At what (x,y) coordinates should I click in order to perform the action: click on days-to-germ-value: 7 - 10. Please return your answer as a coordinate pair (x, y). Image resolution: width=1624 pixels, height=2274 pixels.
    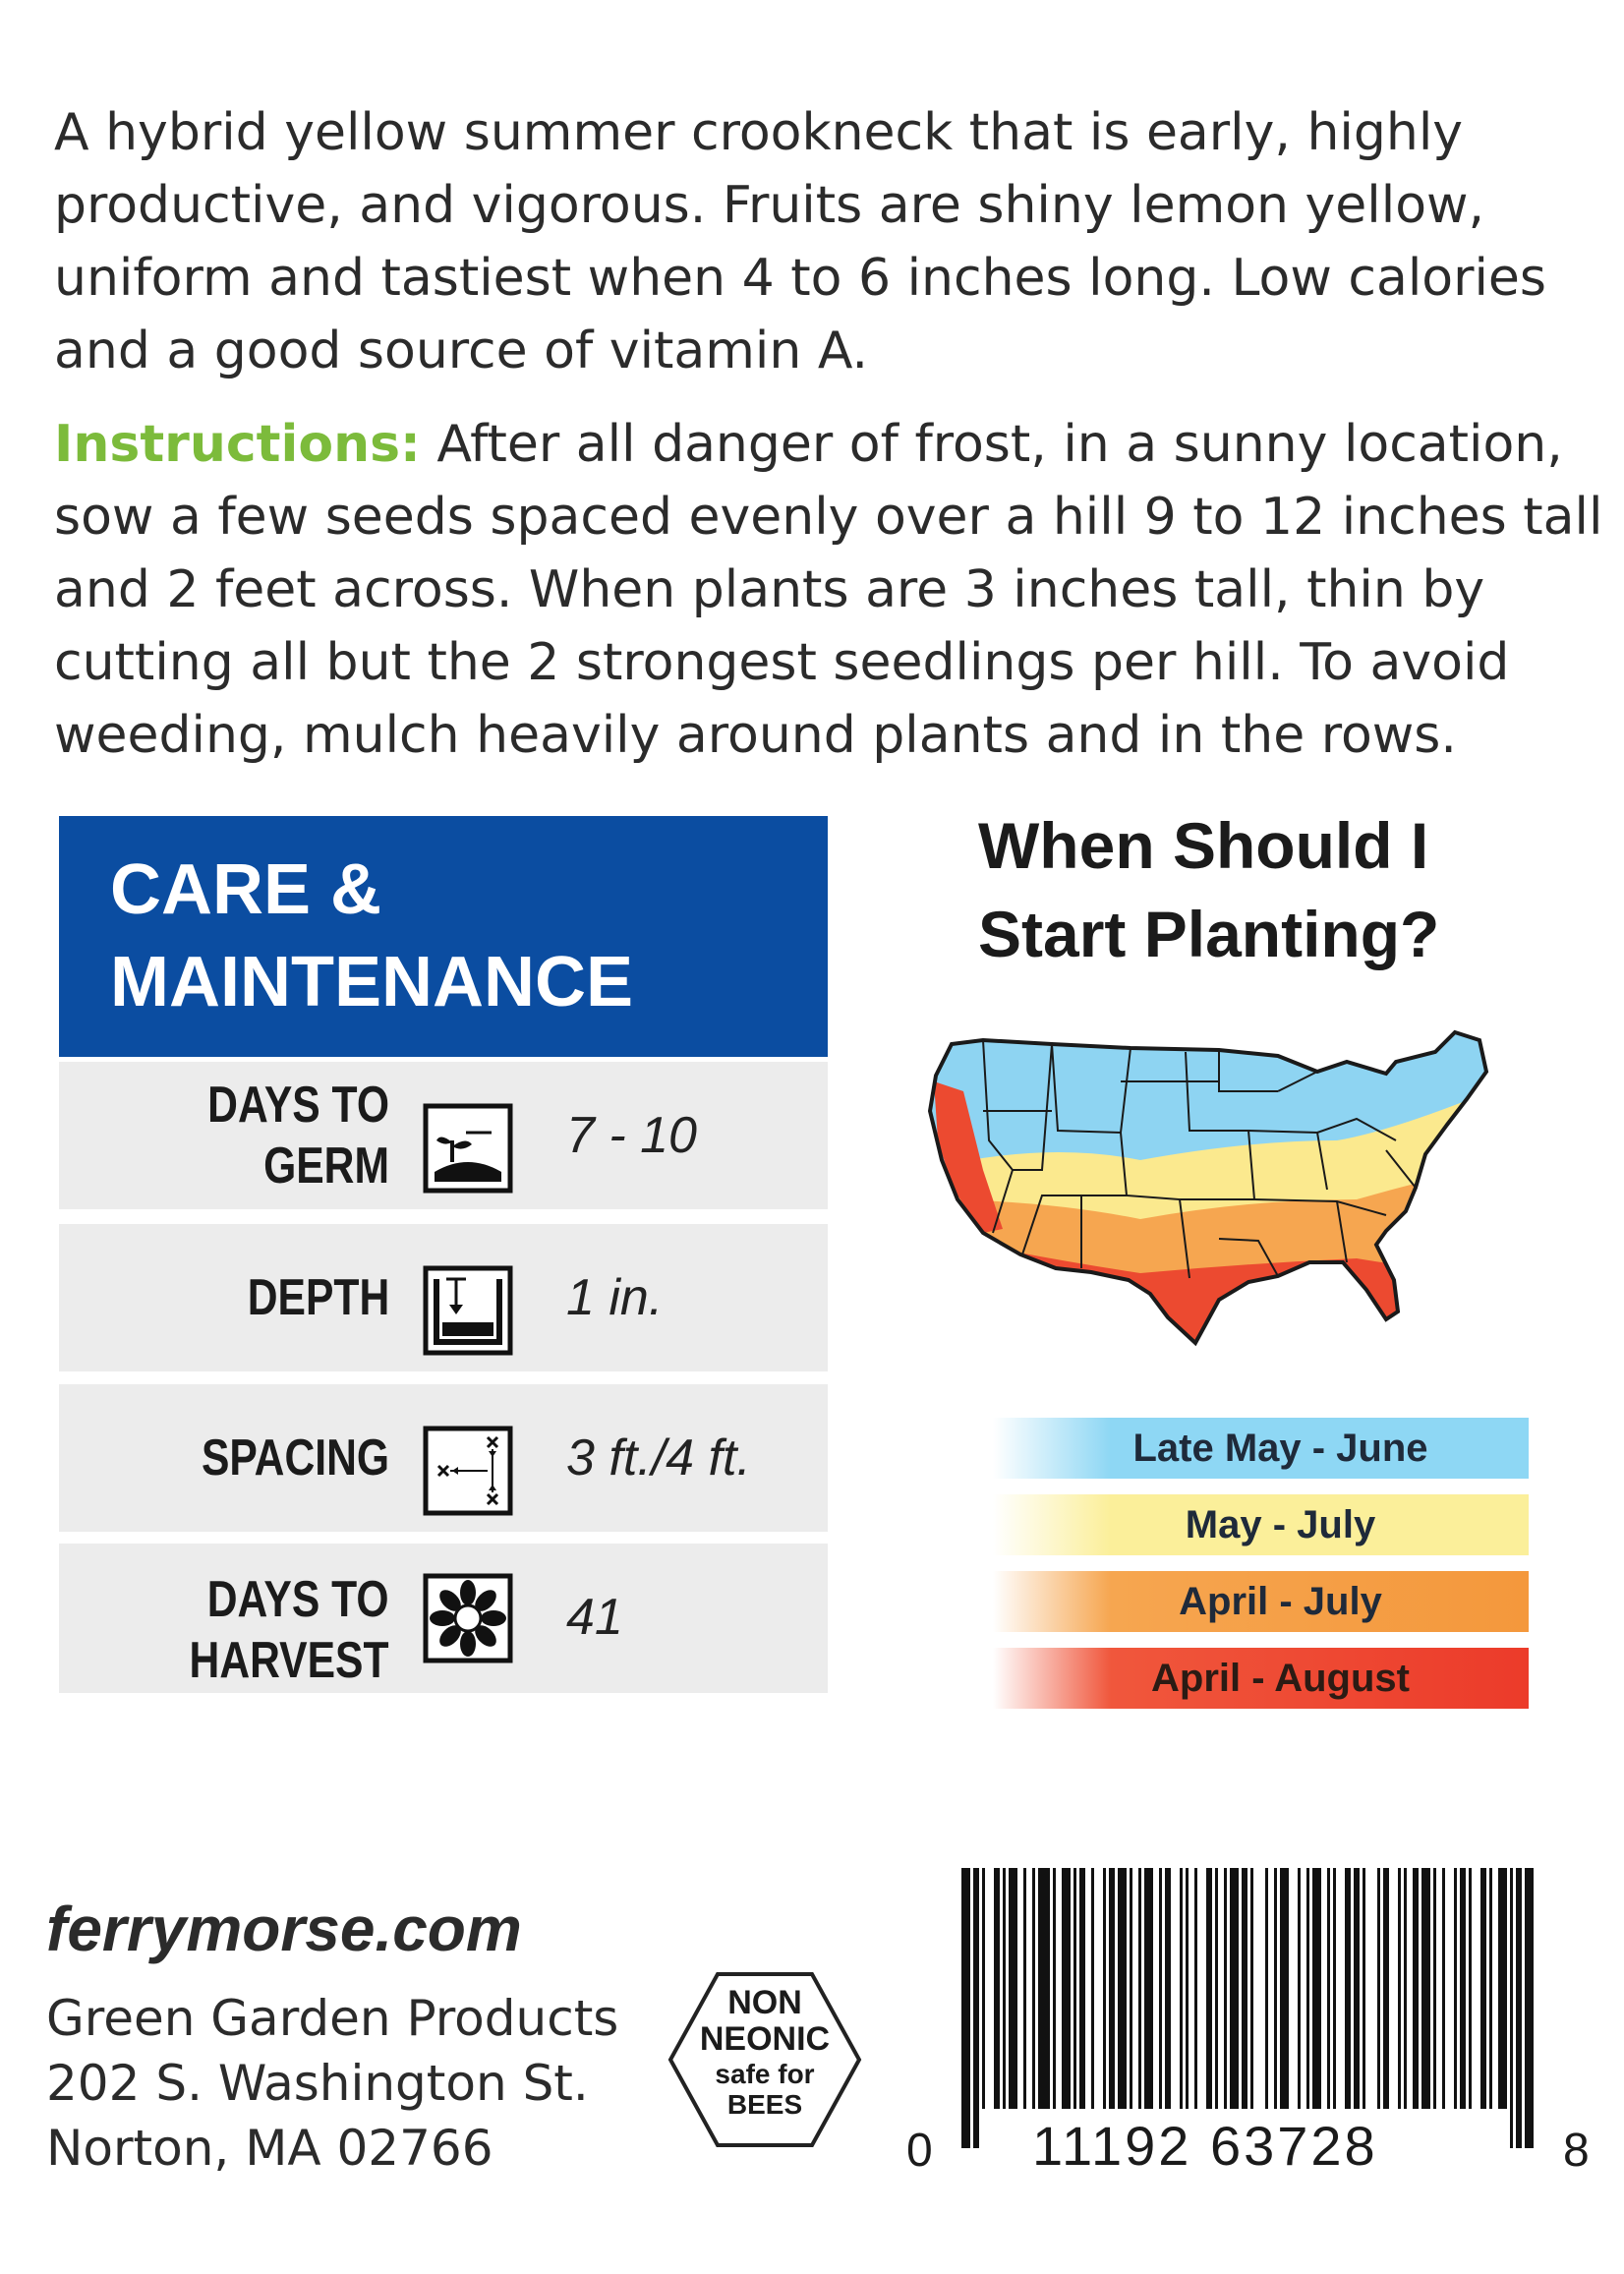
    Looking at the image, I should click on (631, 1135).